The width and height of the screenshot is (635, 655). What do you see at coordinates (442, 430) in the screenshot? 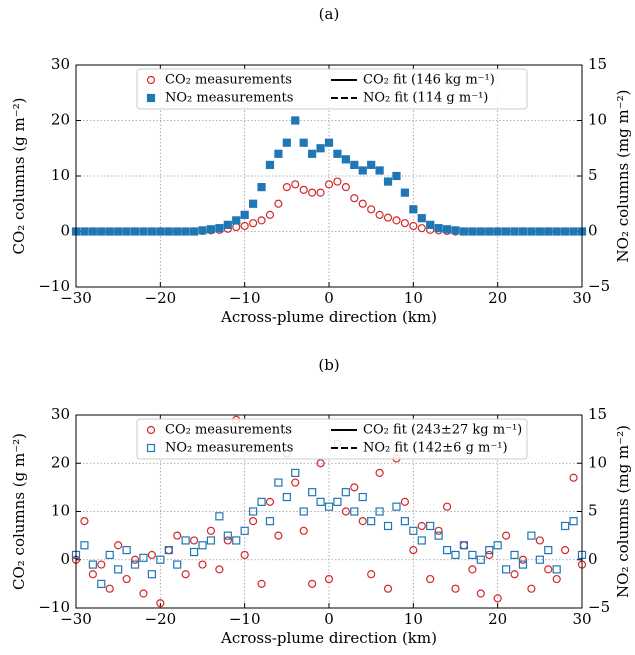
I see `legend-label: CO₂ fit (243±27 kg m⁻¹)` at bounding box center [442, 430].